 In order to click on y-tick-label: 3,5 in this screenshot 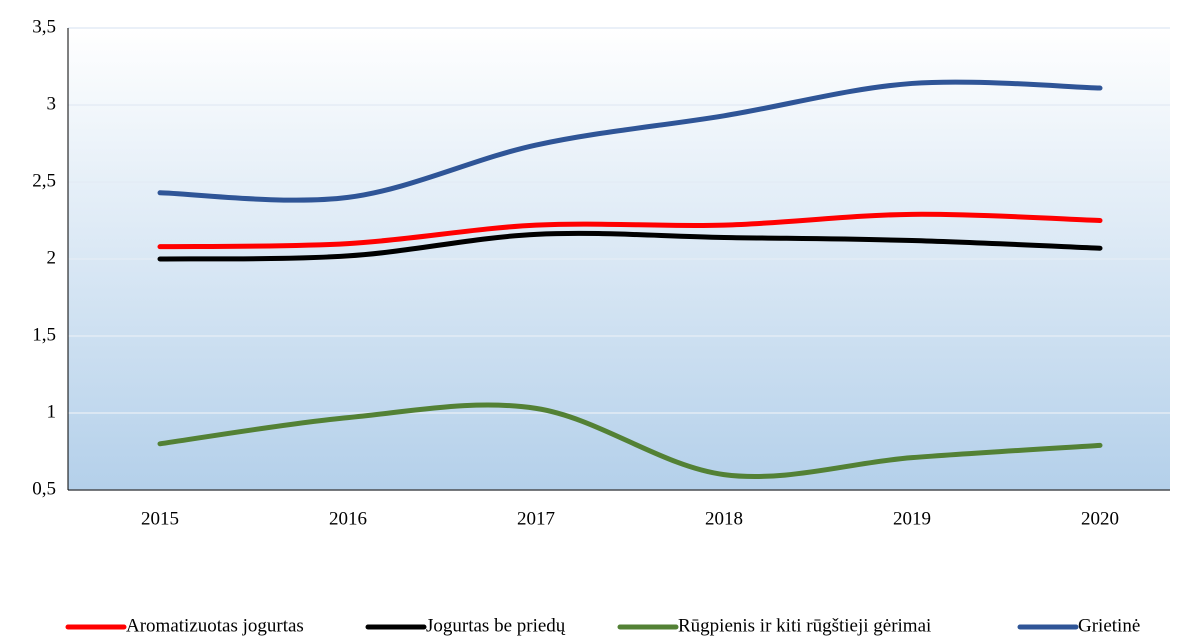, I will do `click(44, 26)`.